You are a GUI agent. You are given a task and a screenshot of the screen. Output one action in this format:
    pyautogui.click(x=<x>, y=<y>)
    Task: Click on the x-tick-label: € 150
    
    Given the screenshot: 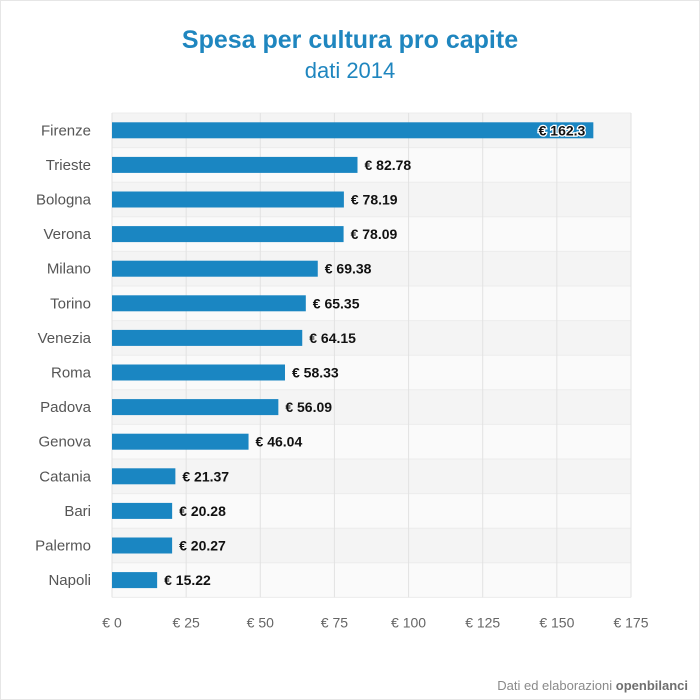 What is the action you would take?
    pyautogui.click(x=556, y=622)
    